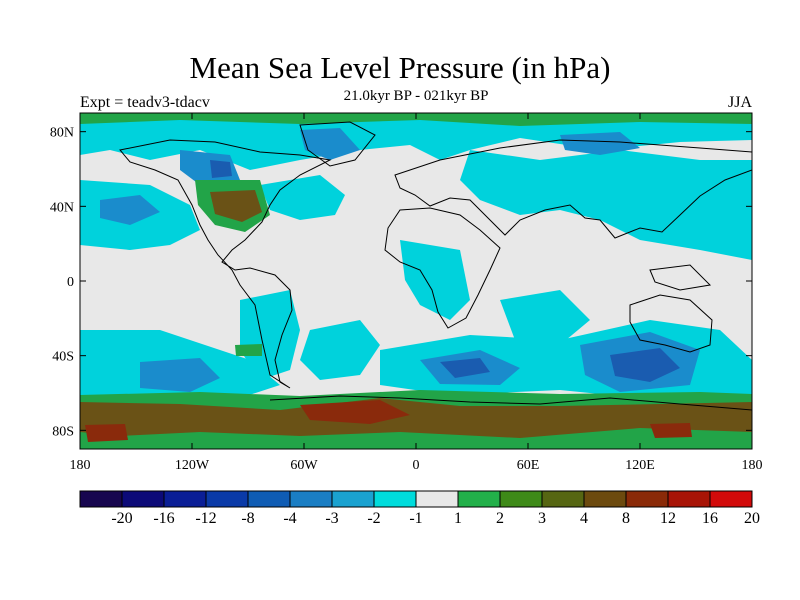  What do you see at coordinates (584, 518) in the screenshot?
I see `colorbar-label: 4` at bounding box center [584, 518].